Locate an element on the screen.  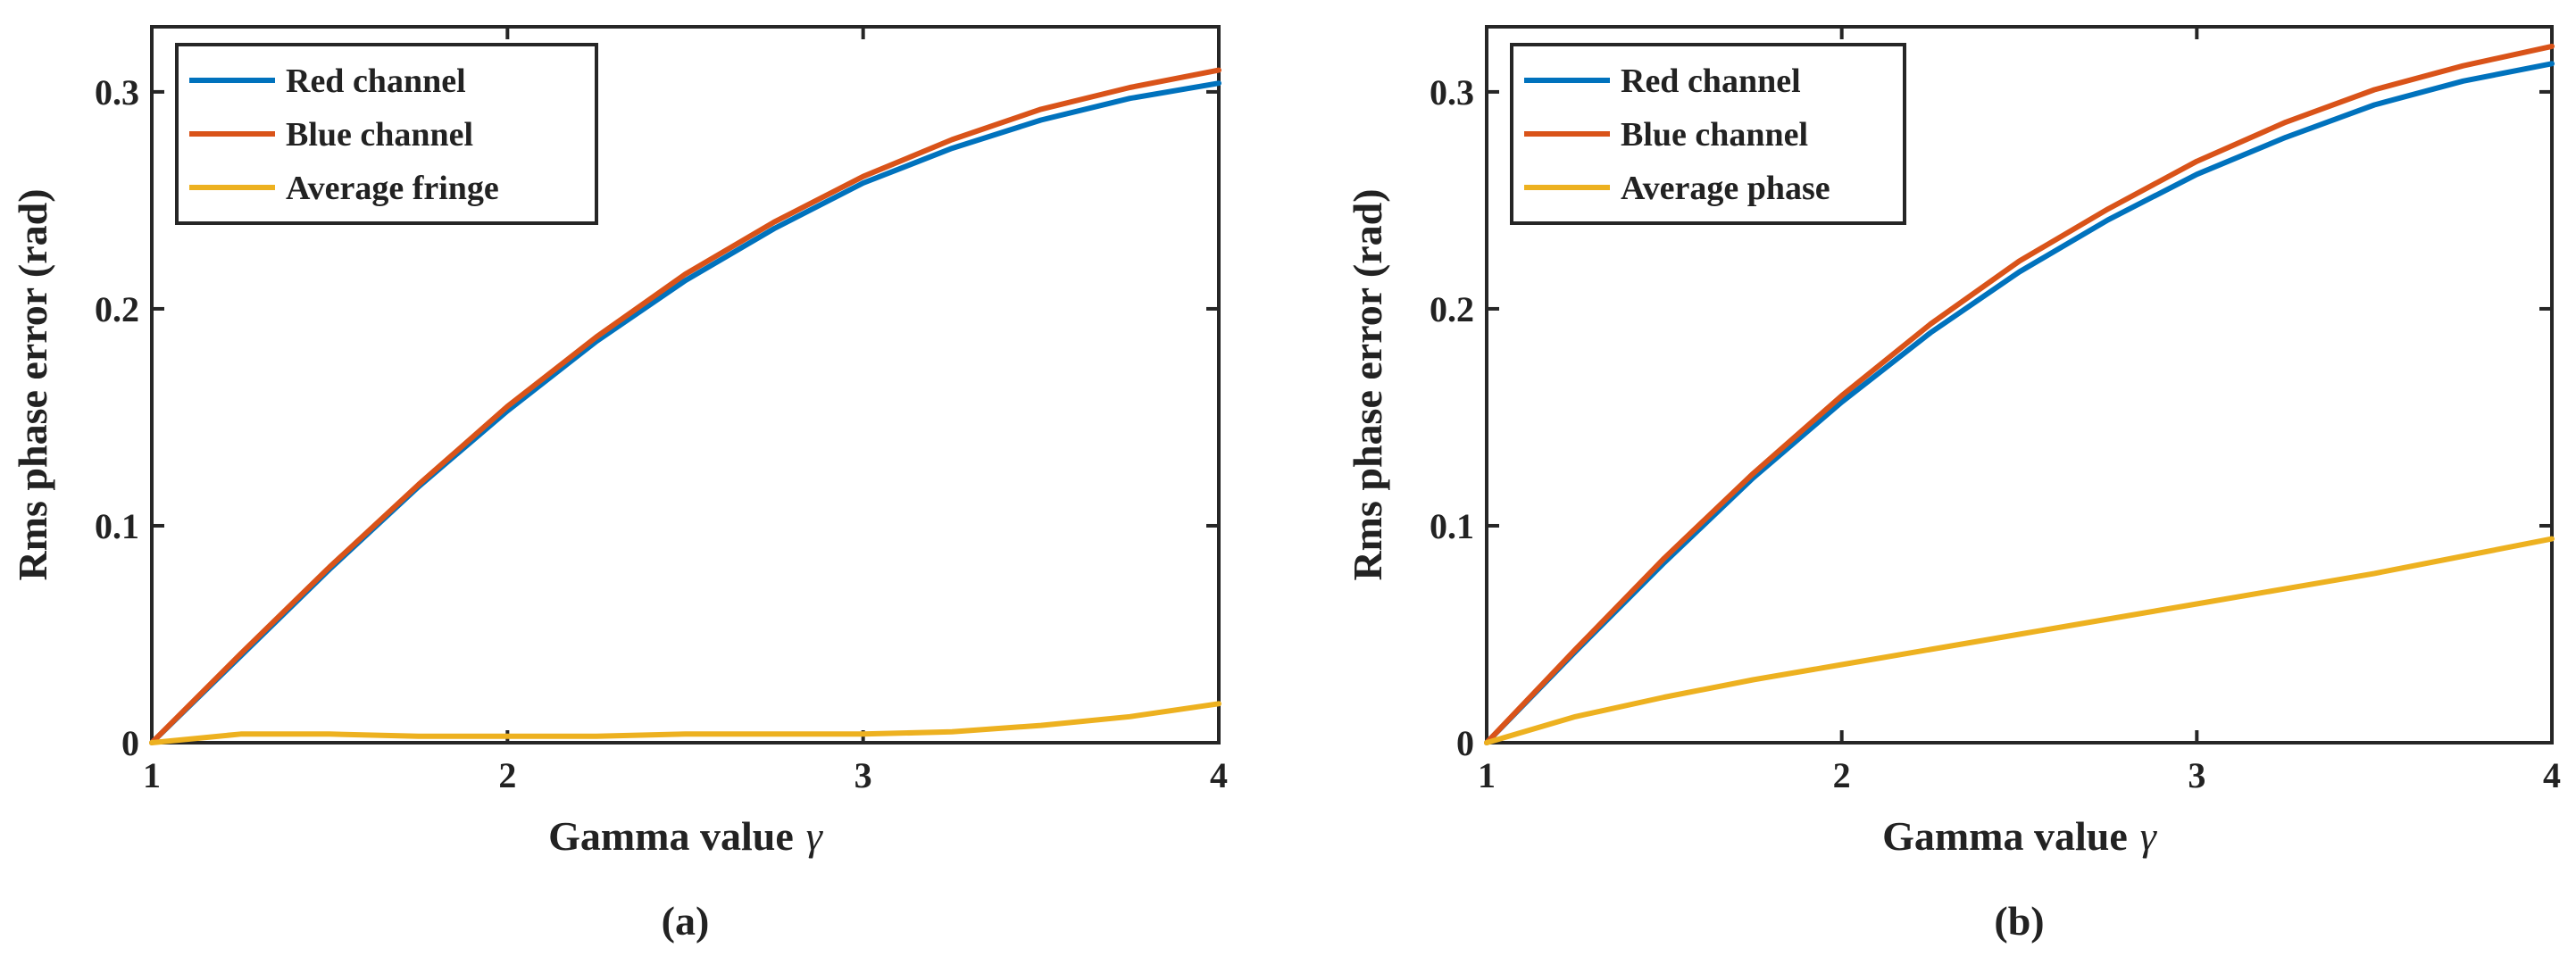
legend: Red channel Blue channel Average fringe is located at coordinates (386, 134).